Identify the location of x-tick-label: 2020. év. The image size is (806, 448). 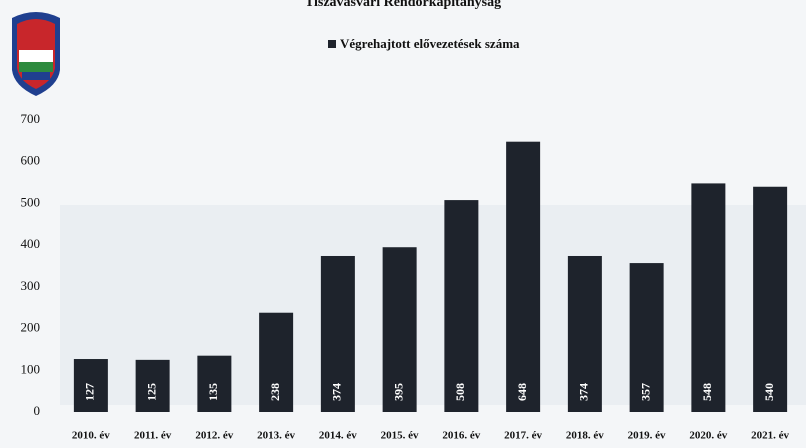
(708, 436).